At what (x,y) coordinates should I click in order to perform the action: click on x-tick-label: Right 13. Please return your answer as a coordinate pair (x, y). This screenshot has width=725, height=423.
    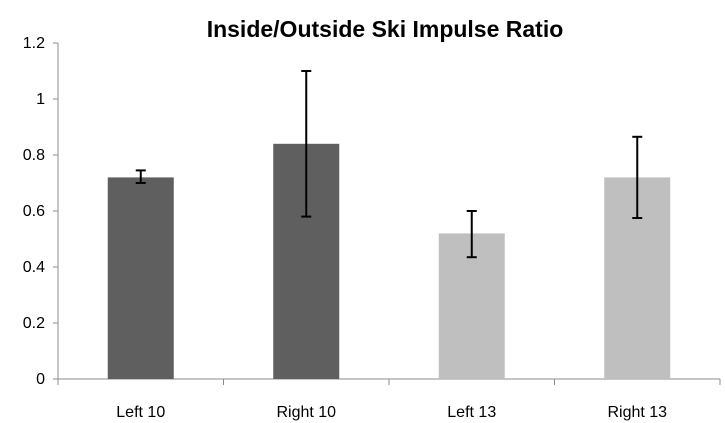
    Looking at the image, I should click on (637, 412).